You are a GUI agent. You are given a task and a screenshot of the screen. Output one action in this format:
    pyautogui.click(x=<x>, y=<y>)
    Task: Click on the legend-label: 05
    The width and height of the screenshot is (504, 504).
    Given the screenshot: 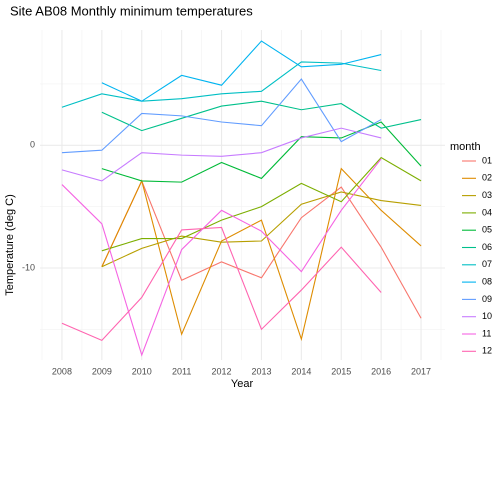 What is the action you would take?
    pyautogui.click(x=487, y=230)
    